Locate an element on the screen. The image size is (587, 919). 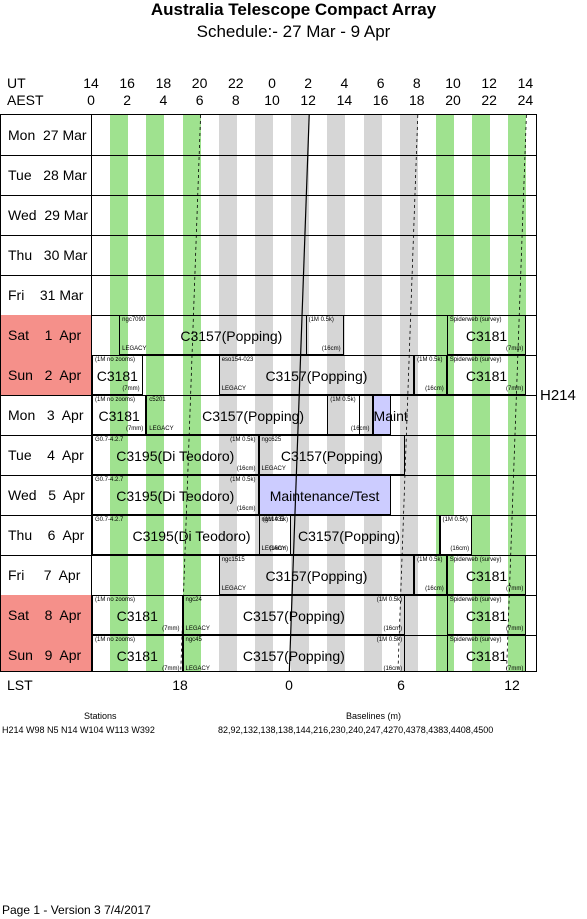
day-label: Wed 5 Apr is located at coordinates (46, 495).